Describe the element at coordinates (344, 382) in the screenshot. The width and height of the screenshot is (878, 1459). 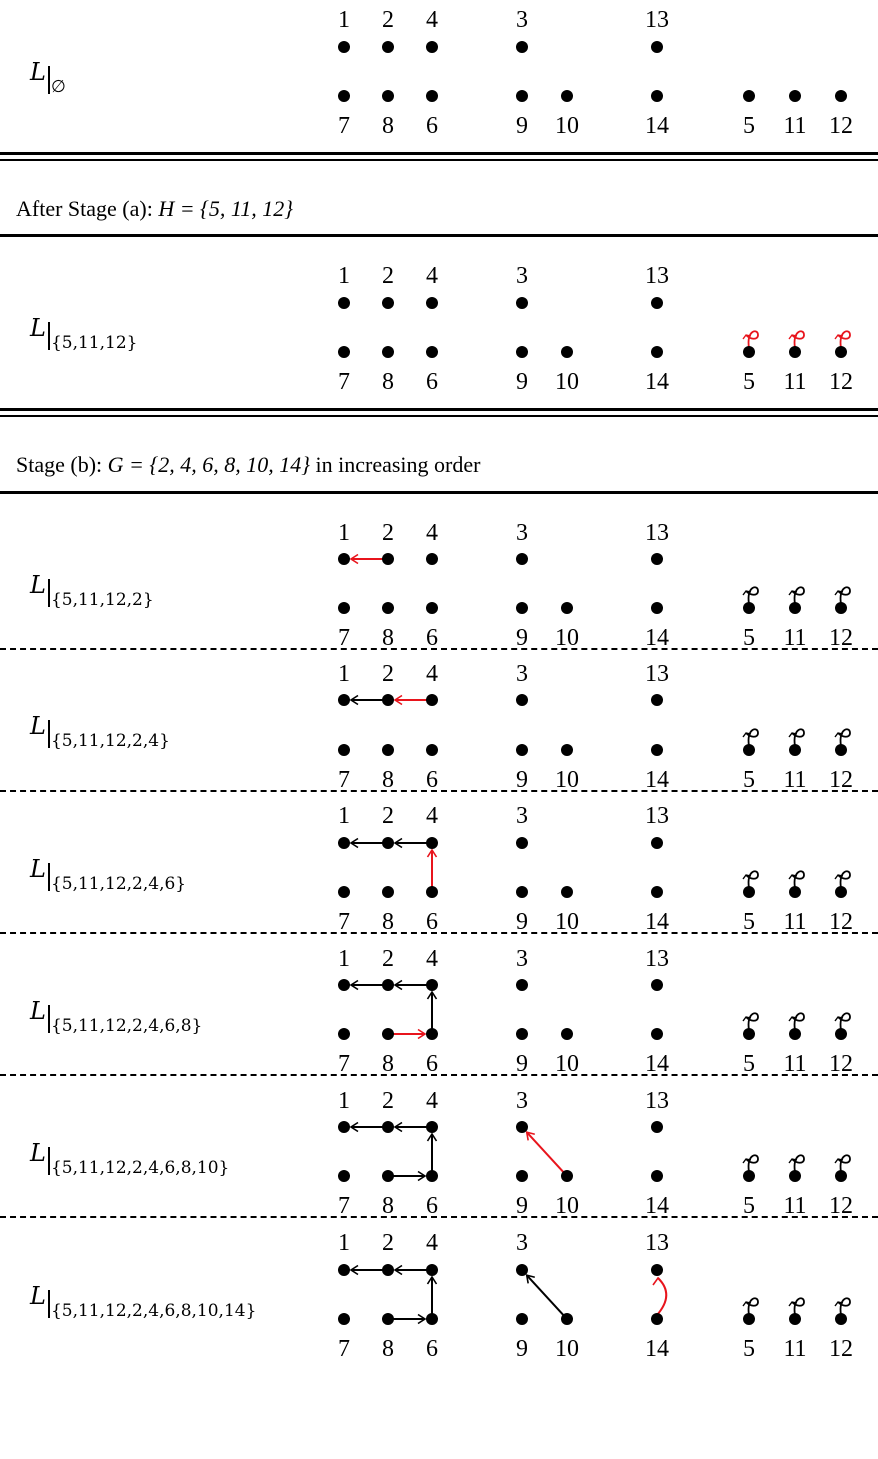
I see `node-label-7-row-1: 7` at that location.